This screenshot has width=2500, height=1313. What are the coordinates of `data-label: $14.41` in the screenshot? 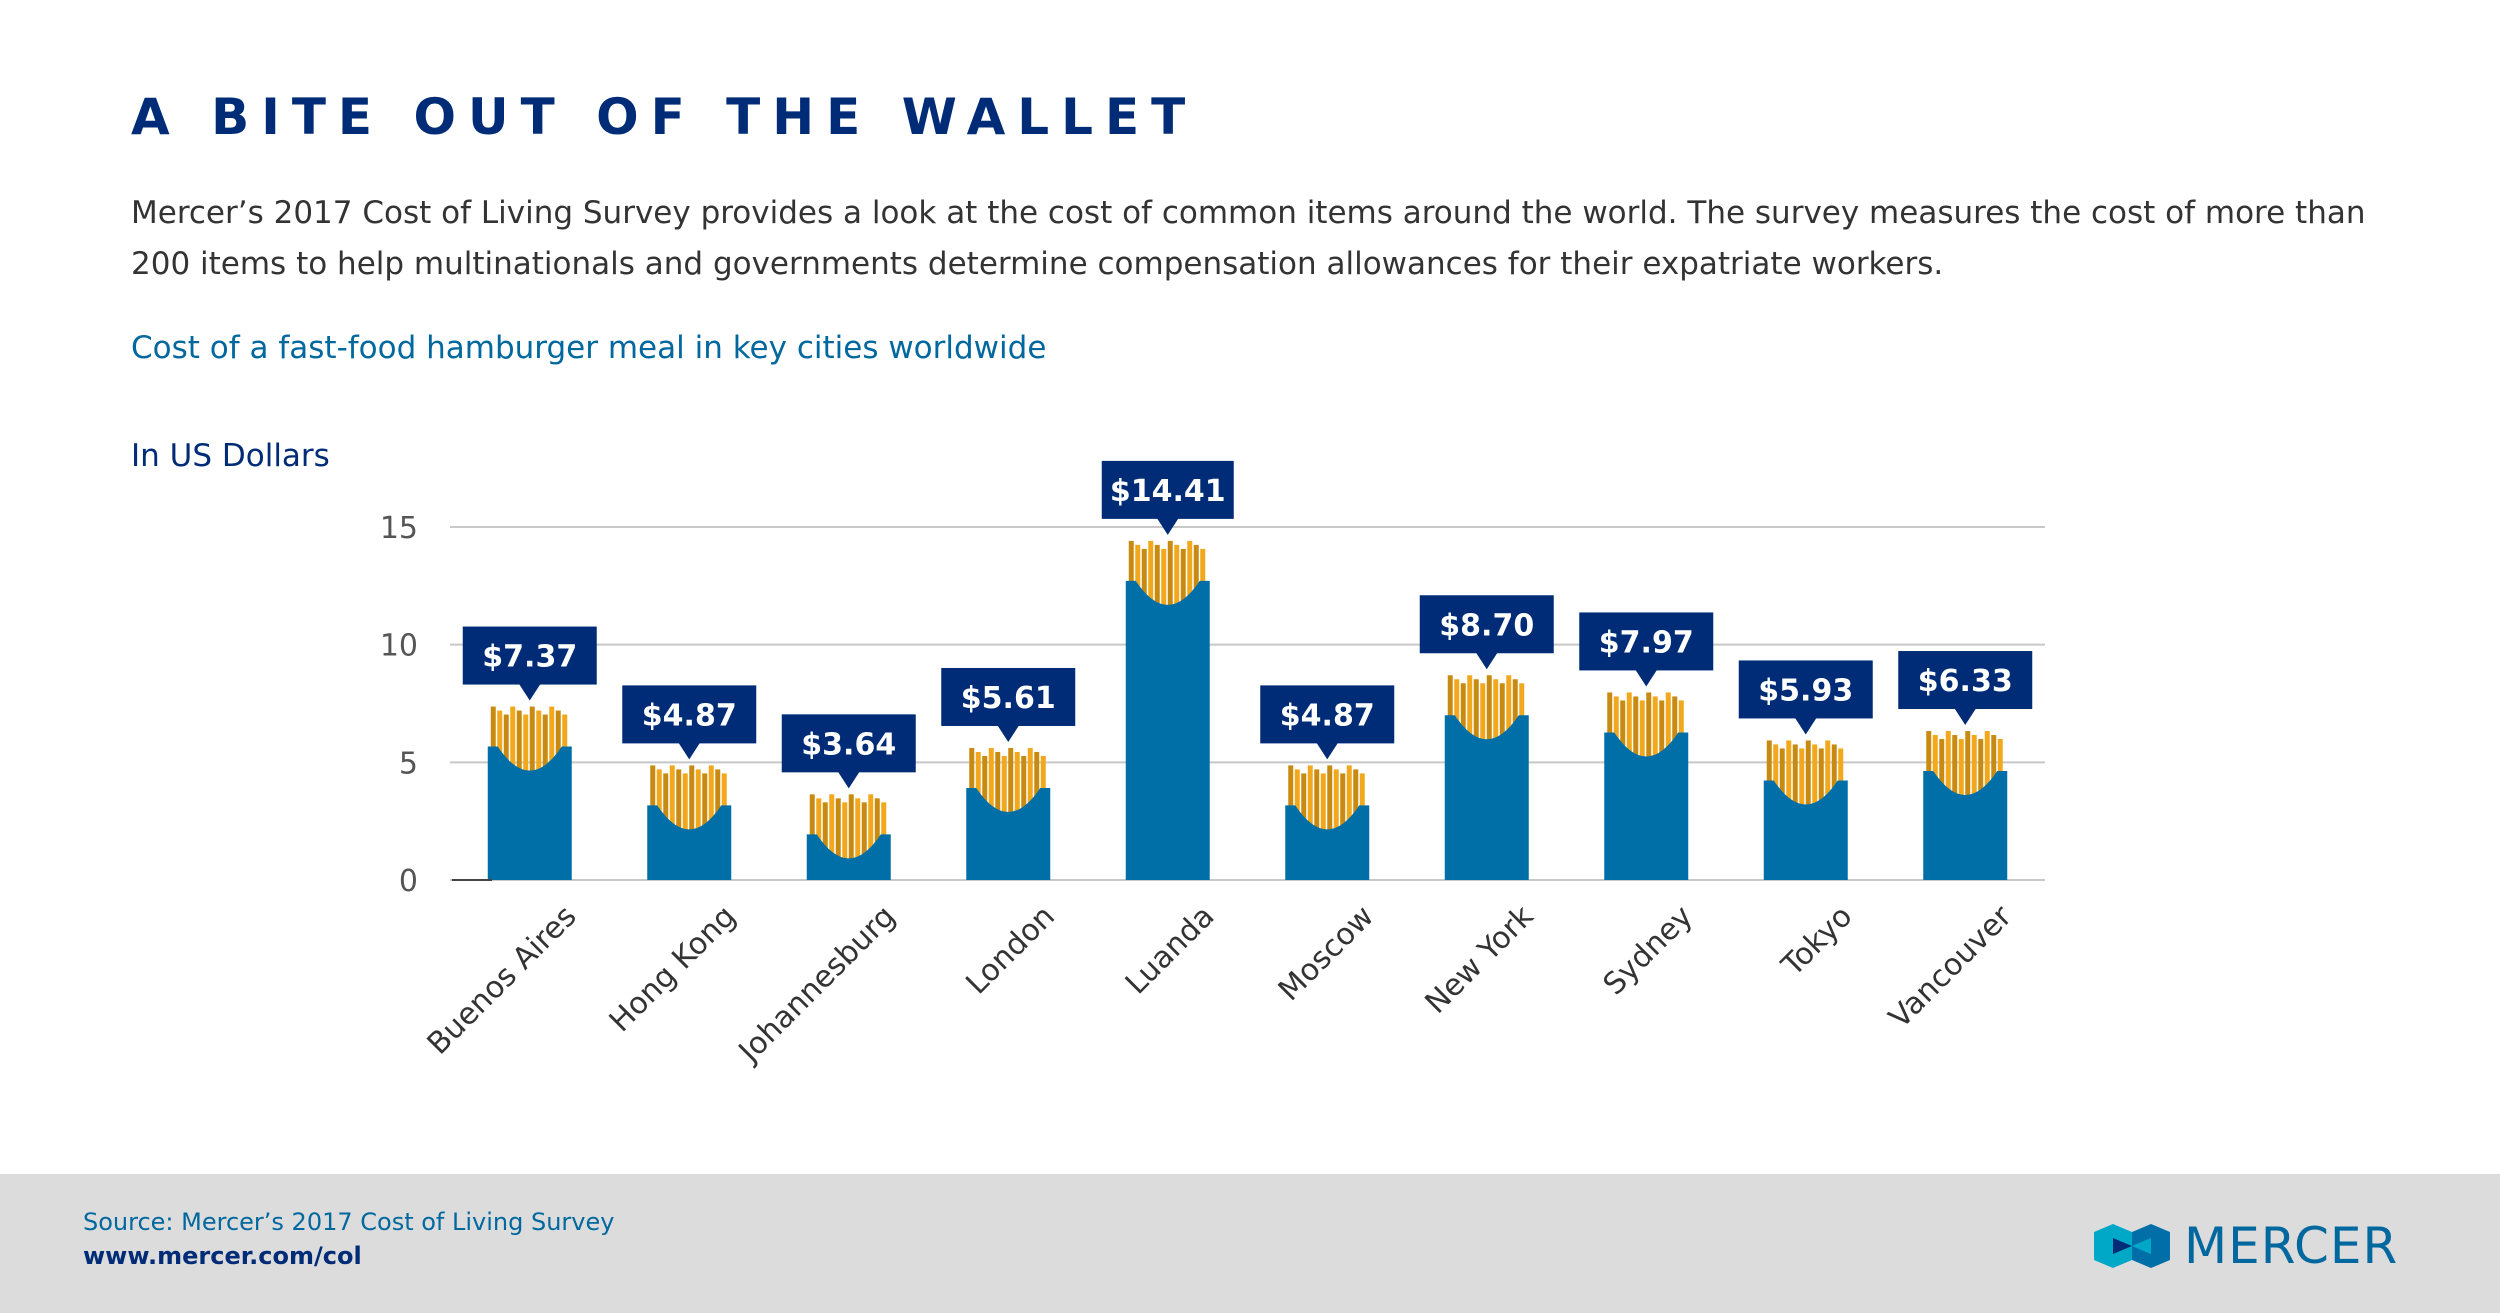 It's located at (1168, 491).